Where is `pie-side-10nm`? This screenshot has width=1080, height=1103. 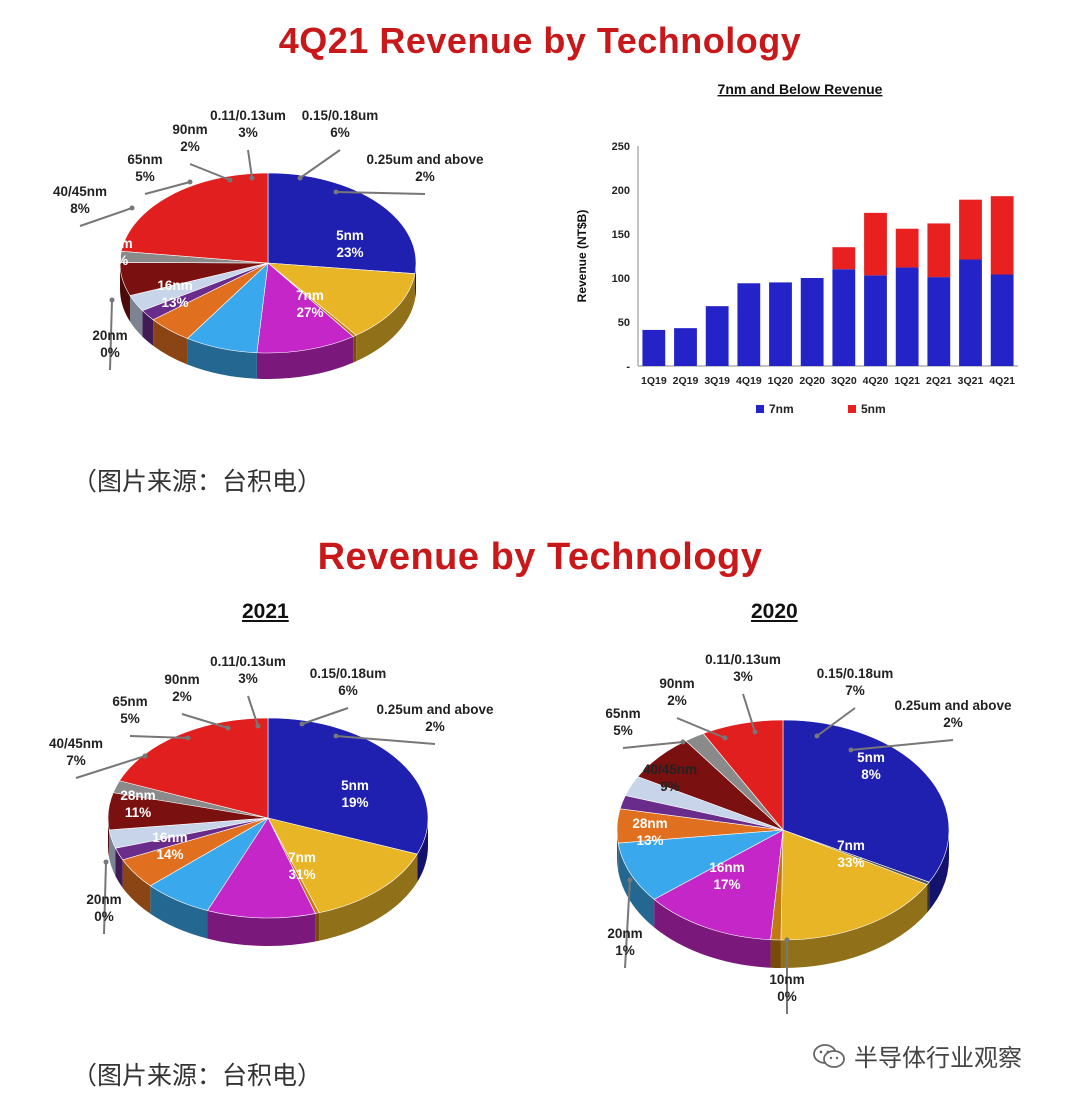 pie-side-10nm is located at coordinates (928, 897).